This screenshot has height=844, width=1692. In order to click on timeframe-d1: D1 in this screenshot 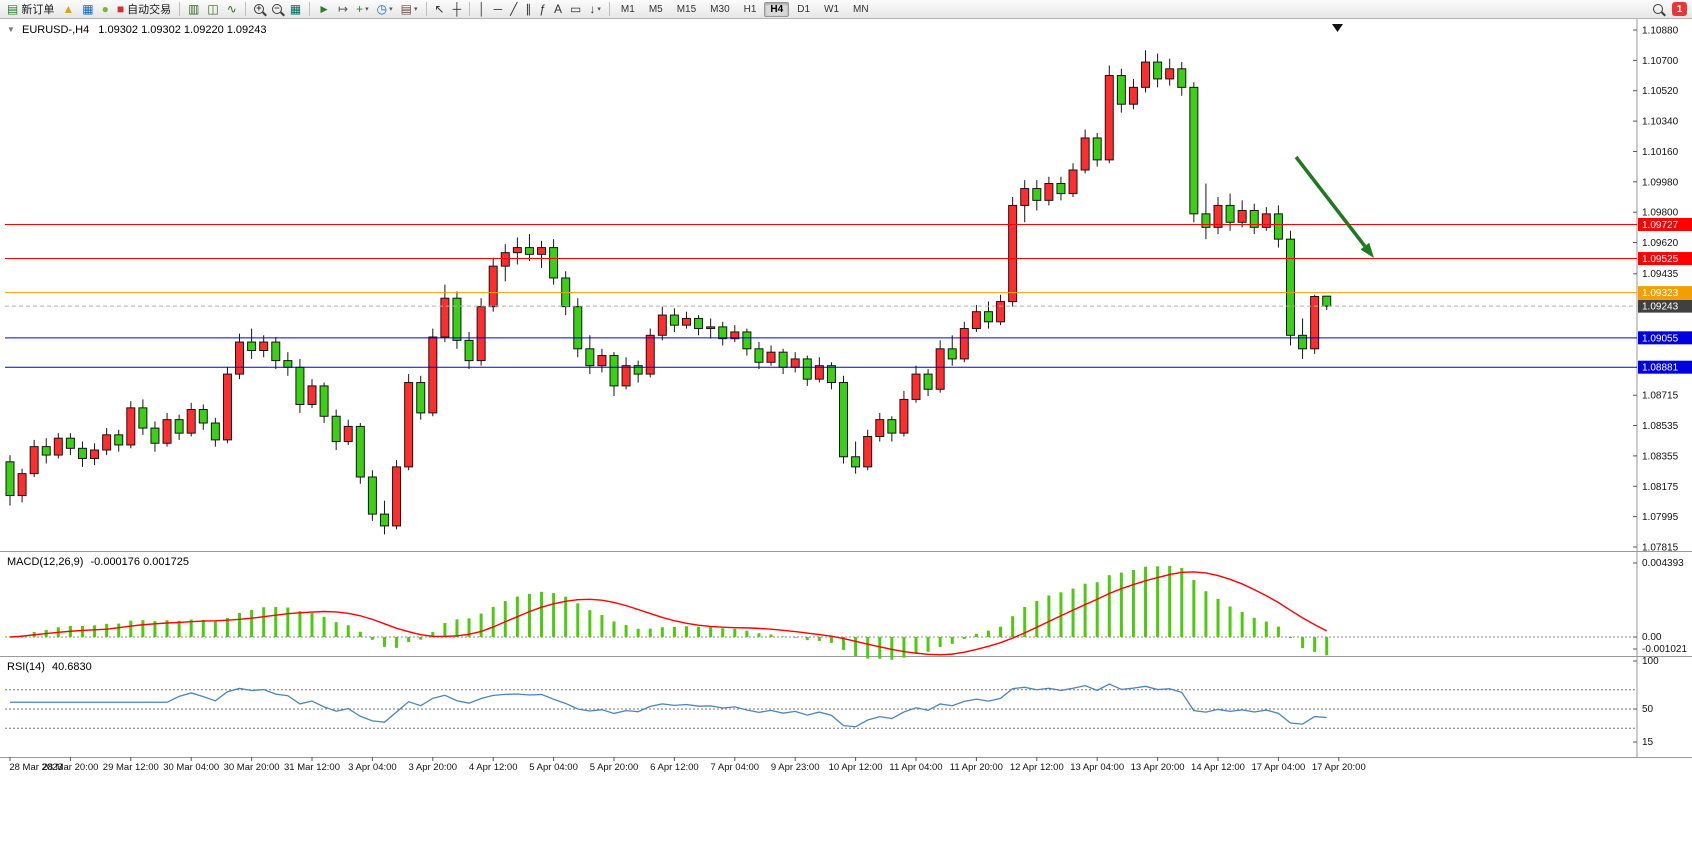, I will do `click(804, 9)`.